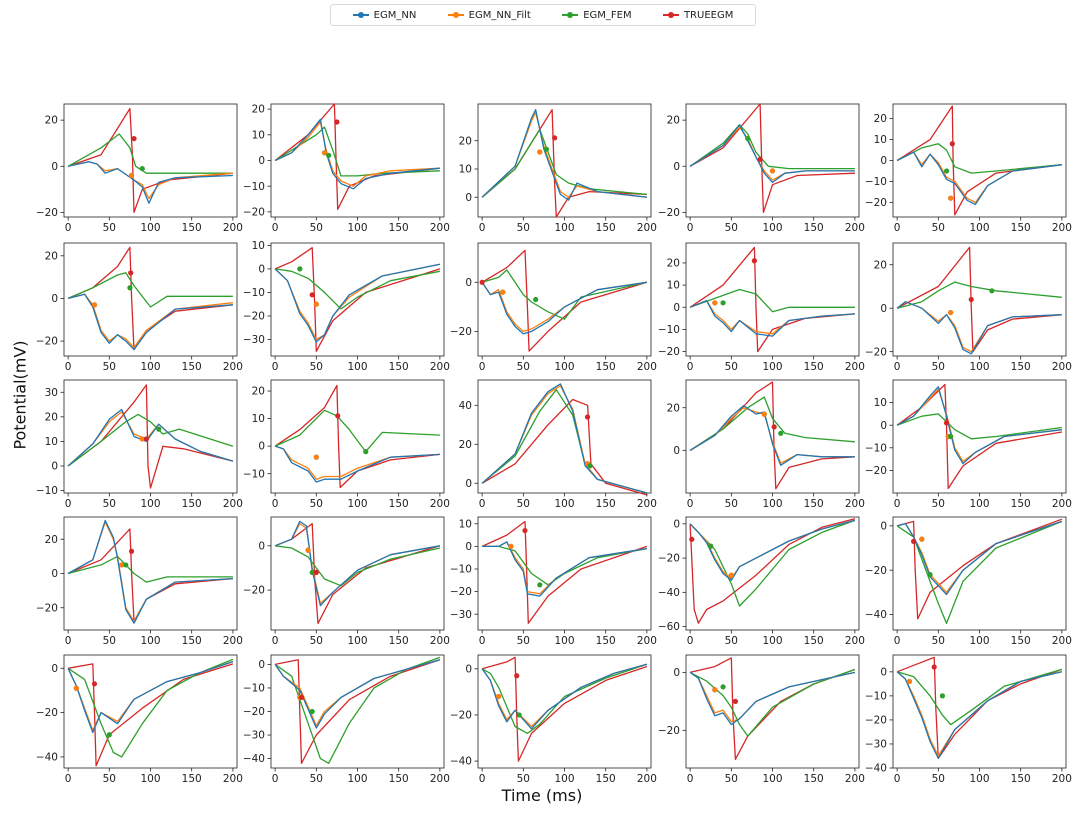 This screenshot has width=1084, height=815. Describe the element at coordinates (254, 736) in the screenshot. I see `panel-5-2-ytick-label: −30` at that location.